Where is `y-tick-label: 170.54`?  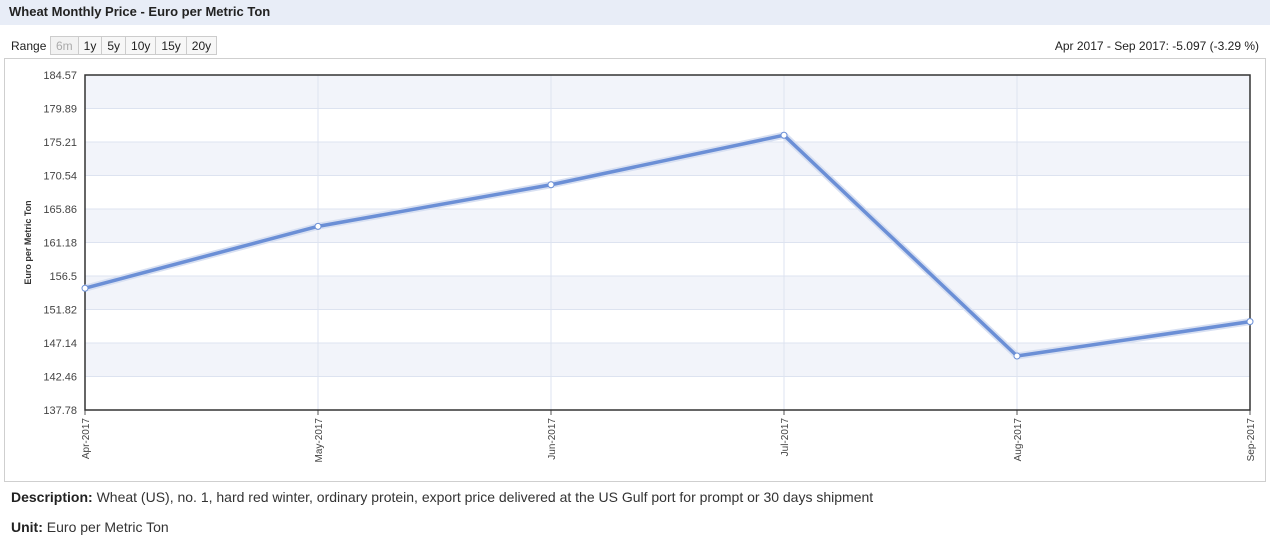 y-tick-label: 170.54 is located at coordinates (60, 176).